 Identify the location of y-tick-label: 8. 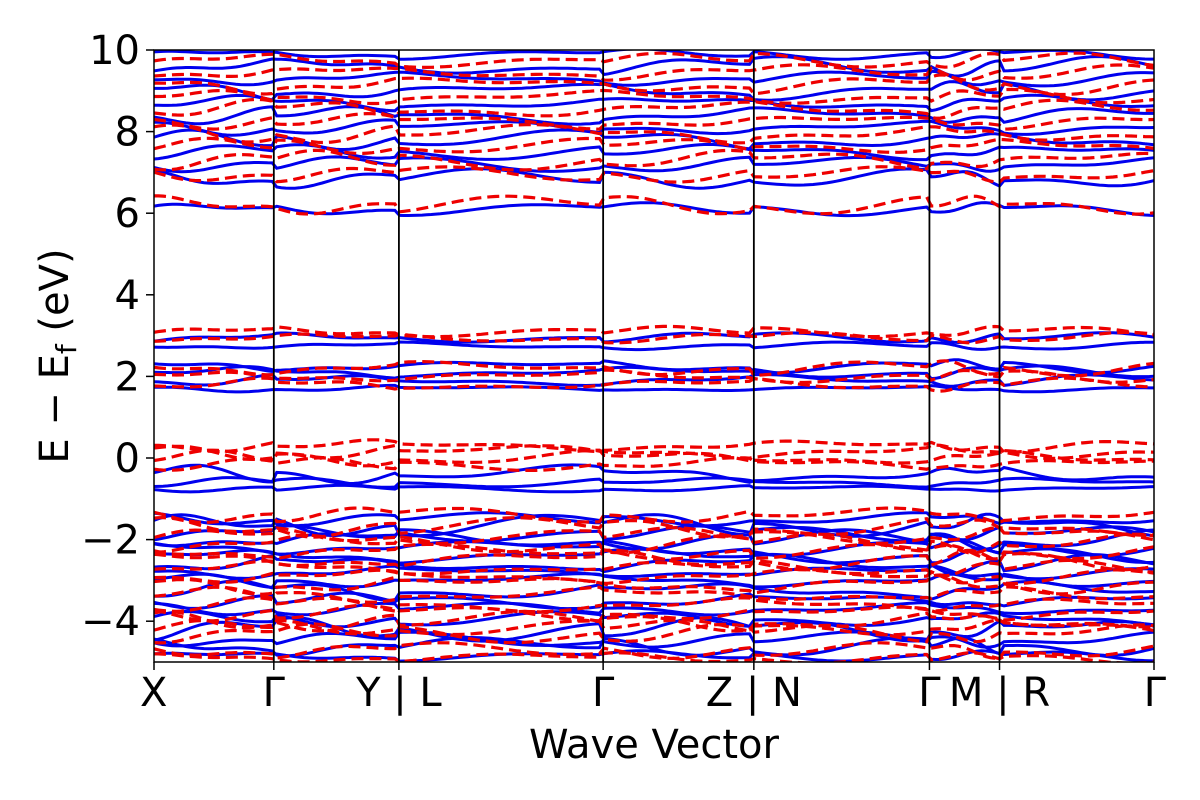
(127, 133).